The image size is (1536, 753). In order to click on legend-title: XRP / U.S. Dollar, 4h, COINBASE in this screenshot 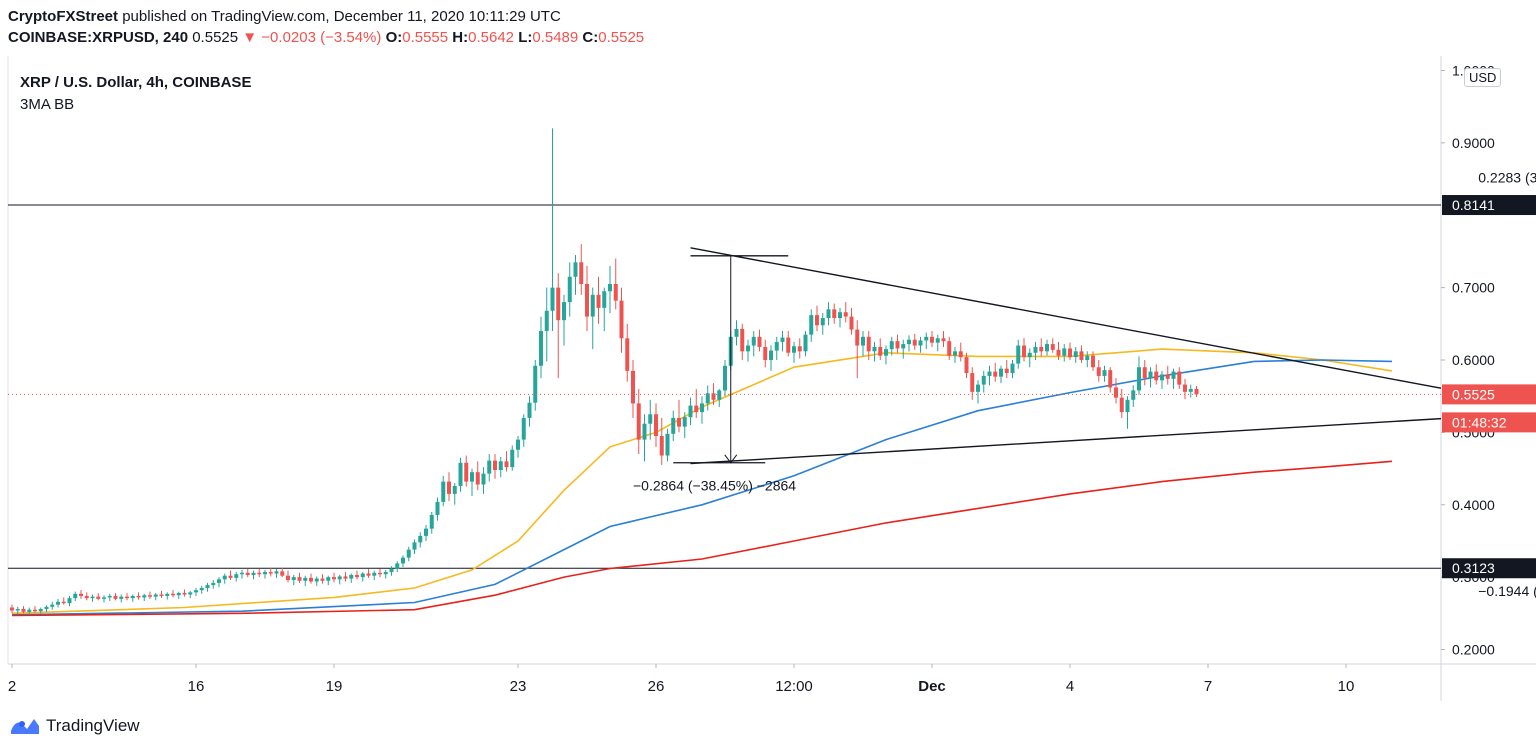, I will do `click(136, 82)`.